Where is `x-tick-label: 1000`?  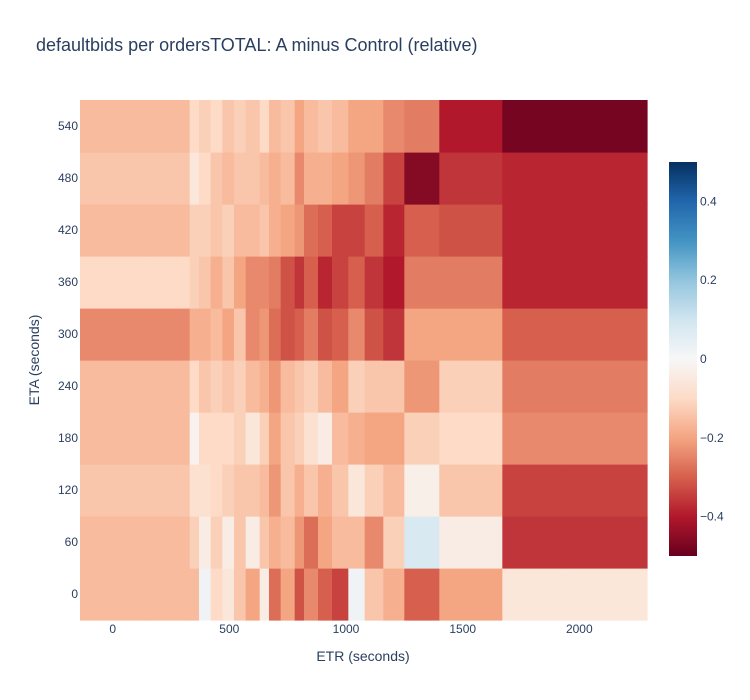 x-tick-label: 1000 is located at coordinates (346, 629).